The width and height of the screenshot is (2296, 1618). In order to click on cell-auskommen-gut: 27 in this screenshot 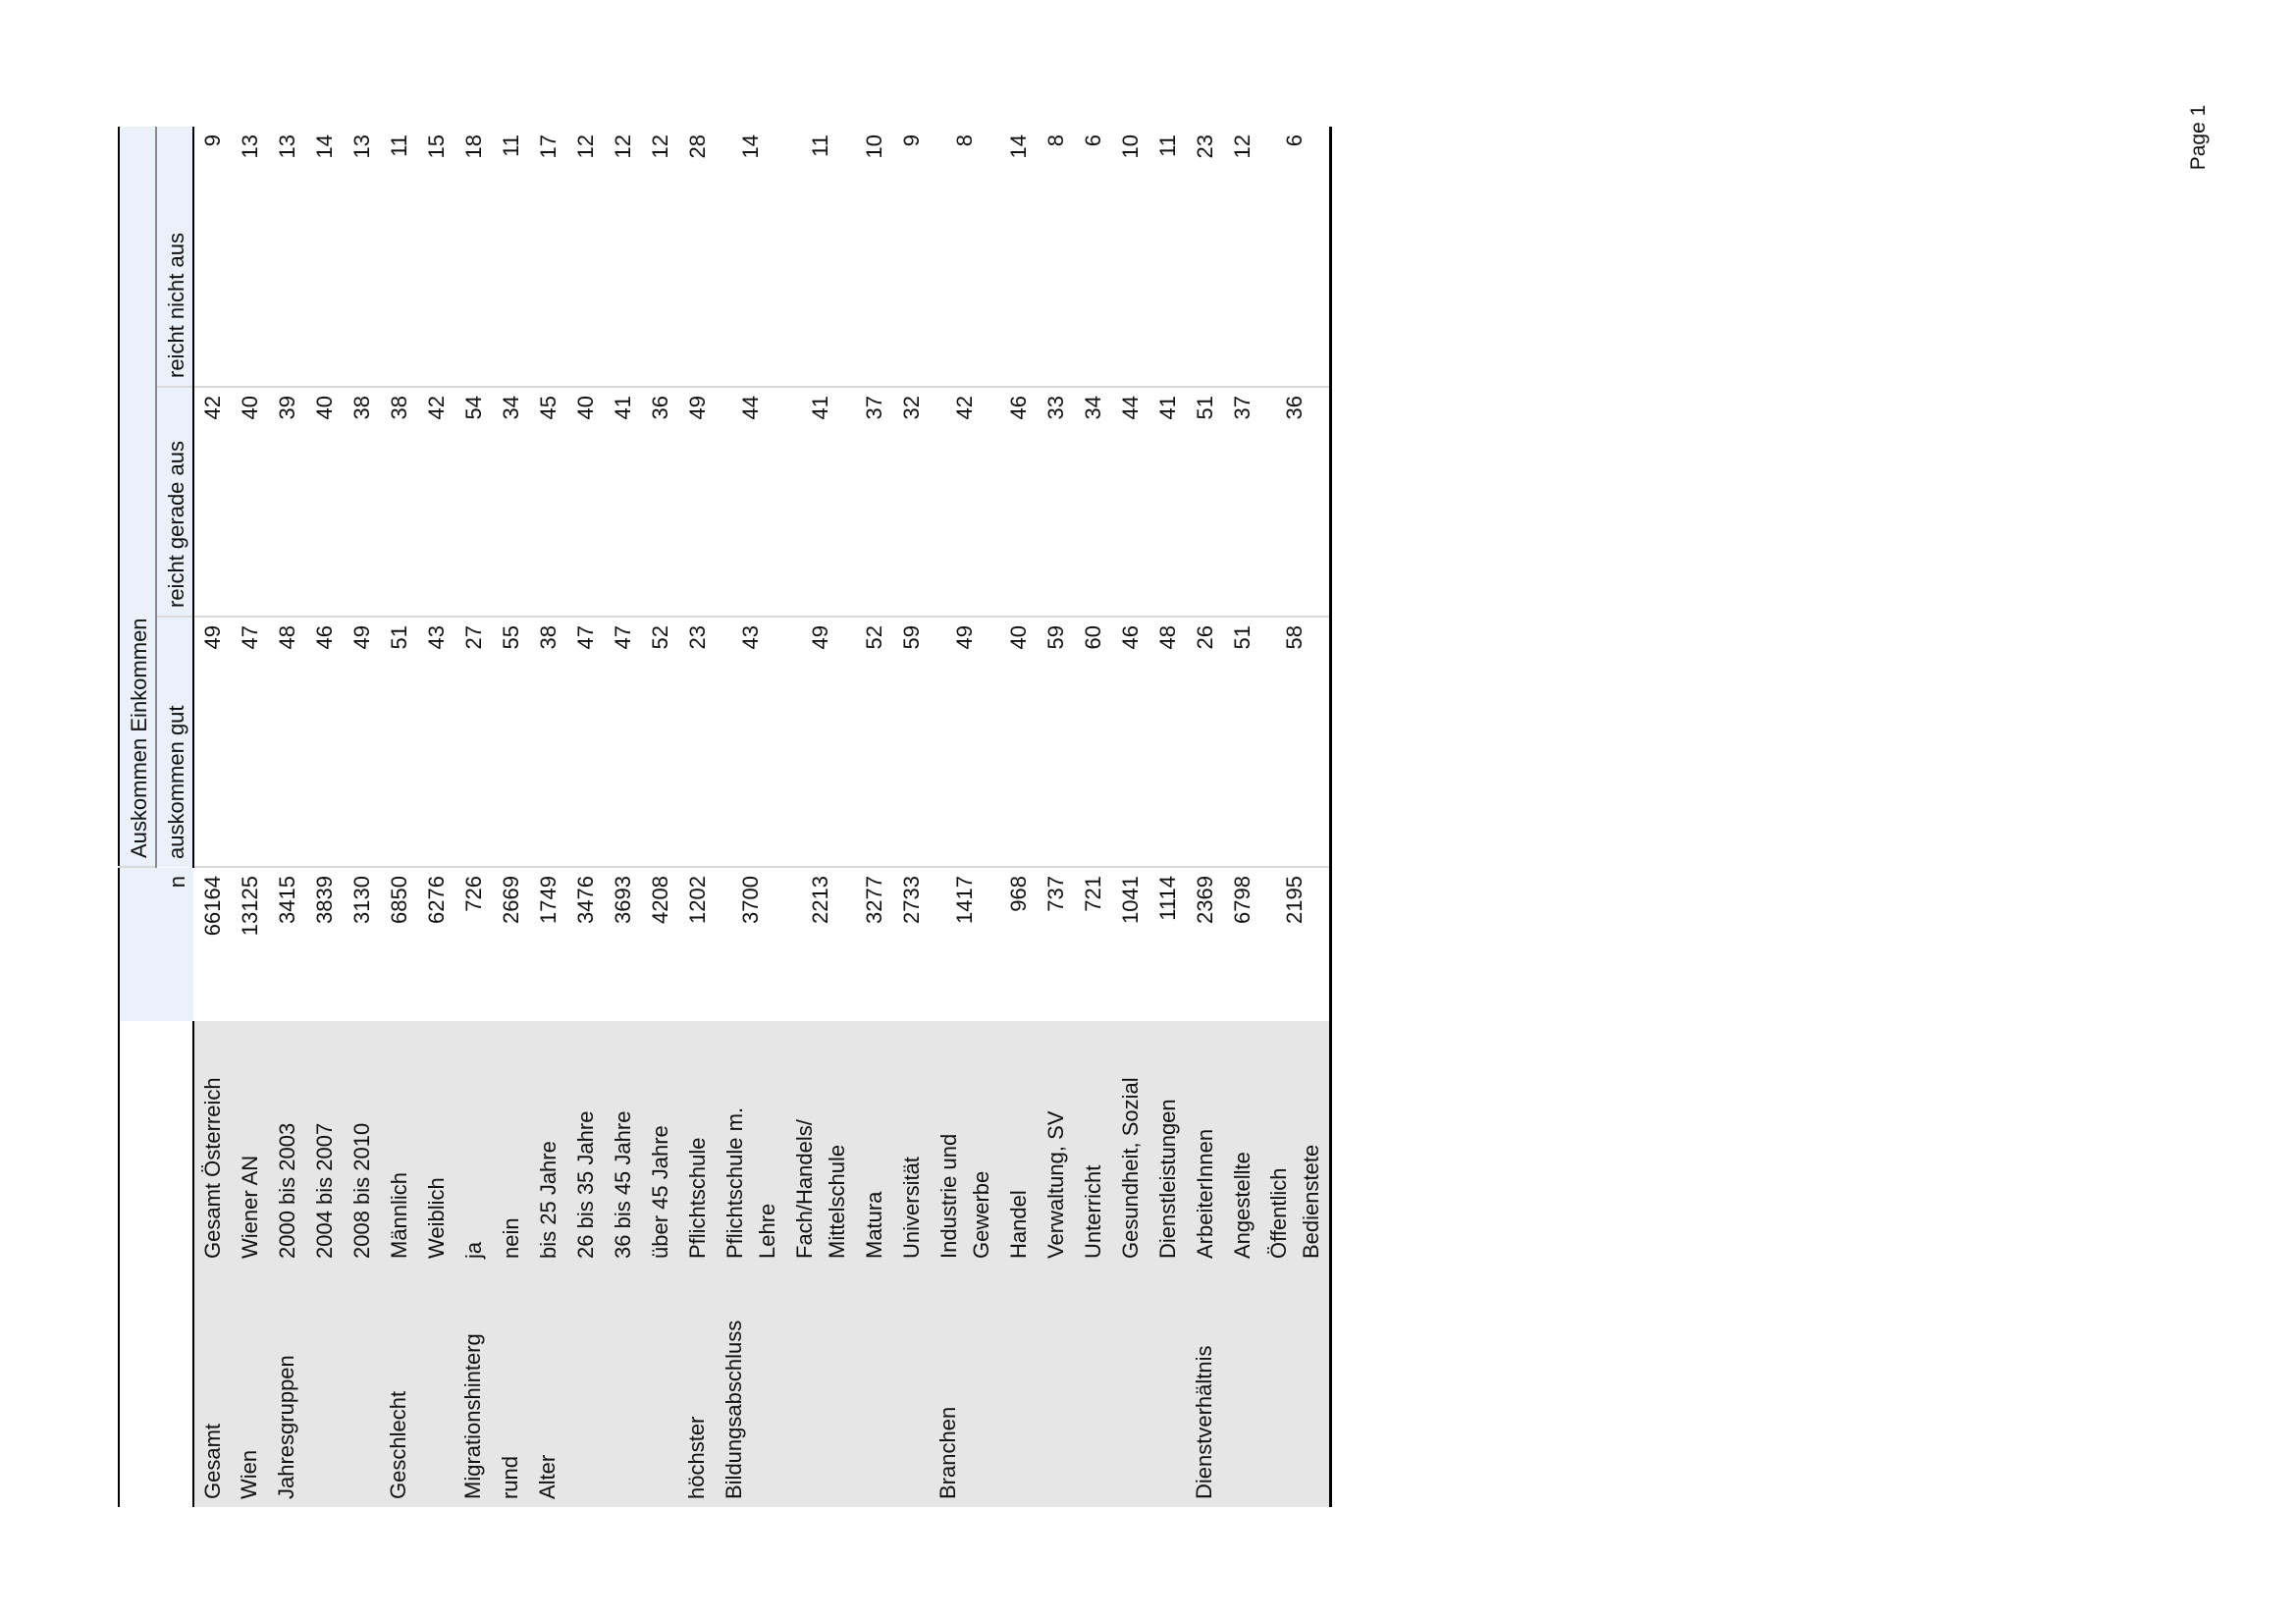, I will do `click(473, 742)`.